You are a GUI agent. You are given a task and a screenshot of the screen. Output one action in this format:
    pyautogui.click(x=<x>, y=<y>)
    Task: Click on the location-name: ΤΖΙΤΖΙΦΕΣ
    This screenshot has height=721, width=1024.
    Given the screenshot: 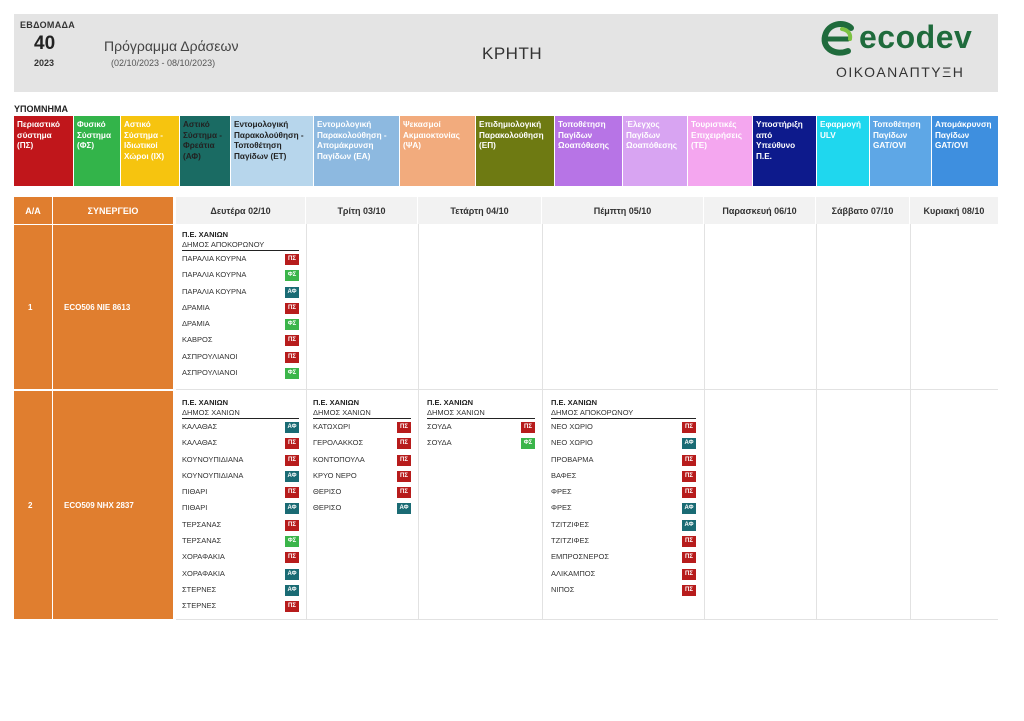 What is the action you would take?
    pyautogui.click(x=570, y=524)
    